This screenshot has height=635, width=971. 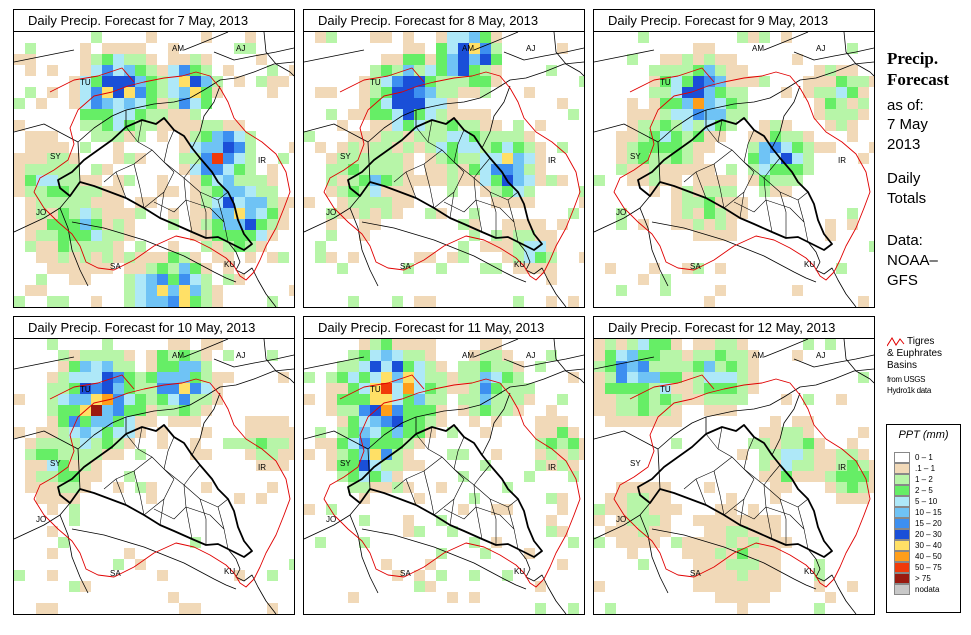 I want to click on date-line1: 7 May, so click(x=907, y=124).